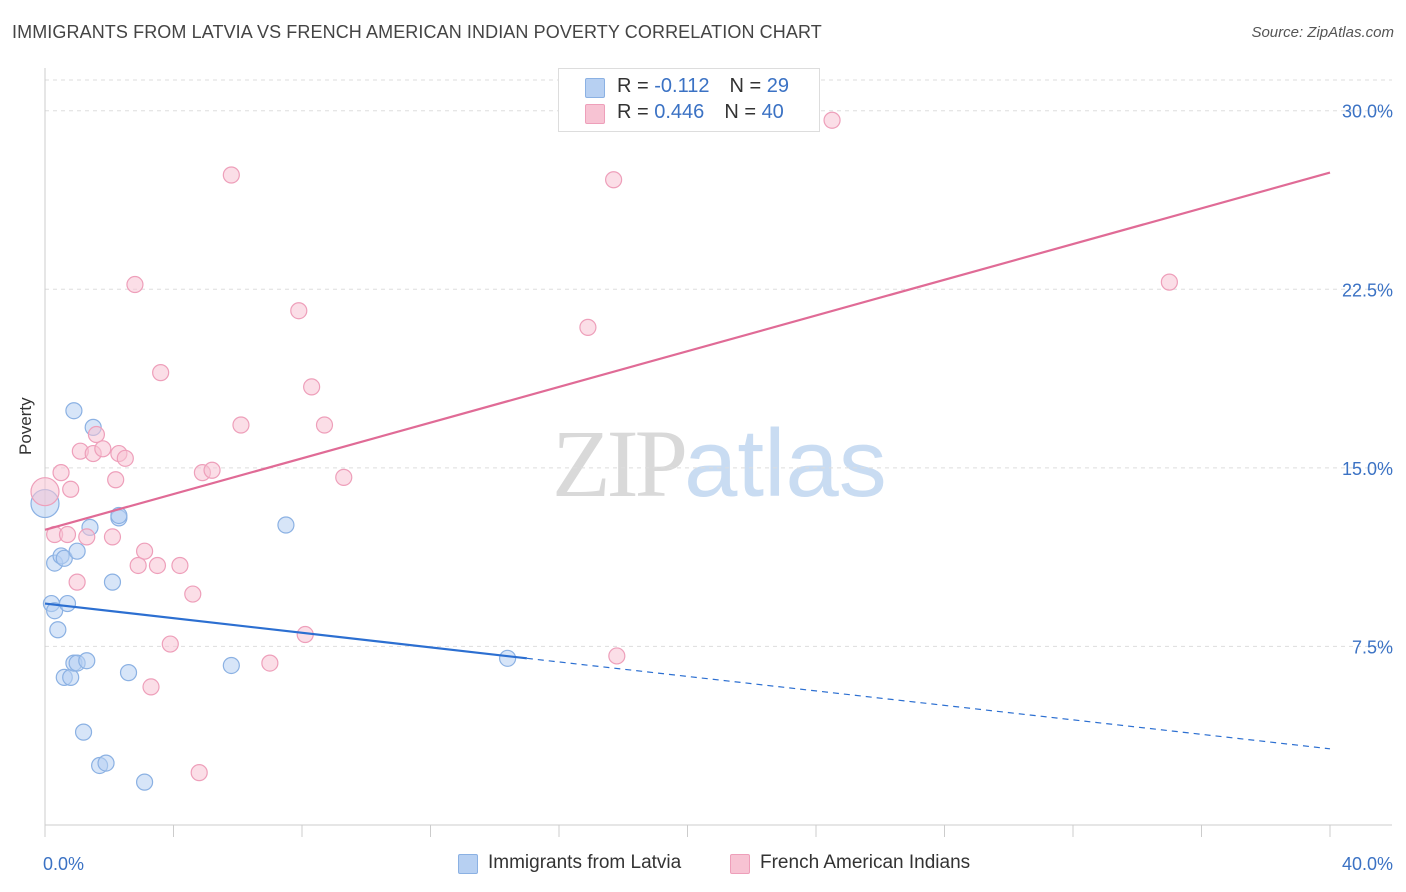 The image size is (1406, 892). What do you see at coordinates (865, 862) in the screenshot?
I see `legend-label-french-american-indians: French American Indians` at bounding box center [865, 862].